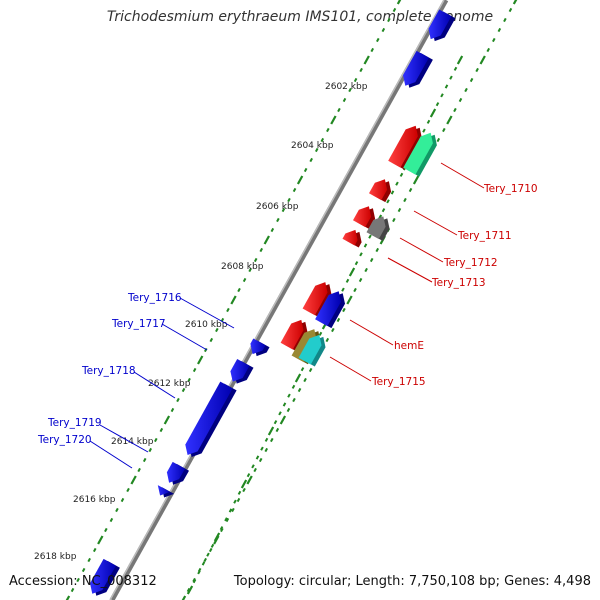 The width and height of the screenshot is (600, 600). What do you see at coordinates (484, 236) in the screenshot?
I see `gene-label: Tery_1711` at bounding box center [484, 236].